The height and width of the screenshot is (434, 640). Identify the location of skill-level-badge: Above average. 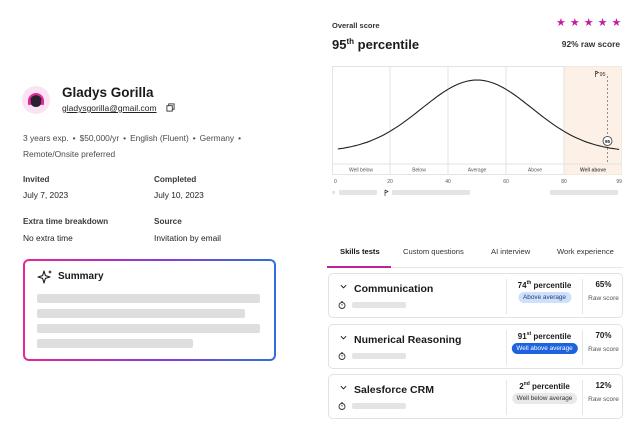
(544, 297).